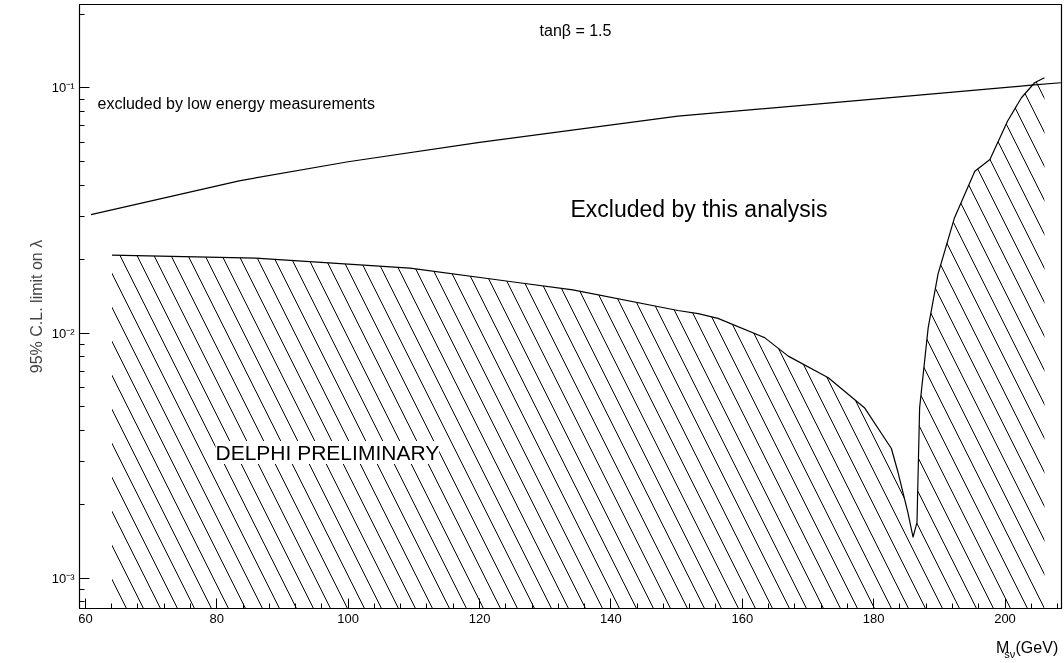  Describe the element at coordinates (479, 618) in the screenshot. I see `x-tick-label: 120` at that location.